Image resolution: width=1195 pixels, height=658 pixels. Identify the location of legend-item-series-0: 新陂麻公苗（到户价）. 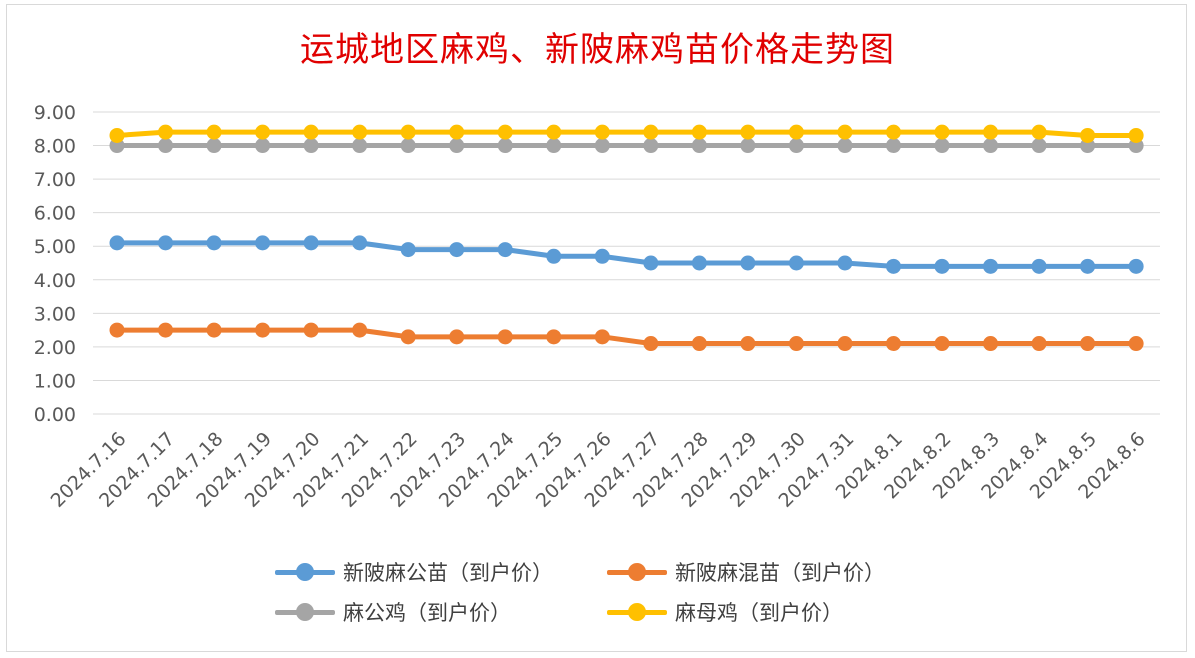
(414, 572).